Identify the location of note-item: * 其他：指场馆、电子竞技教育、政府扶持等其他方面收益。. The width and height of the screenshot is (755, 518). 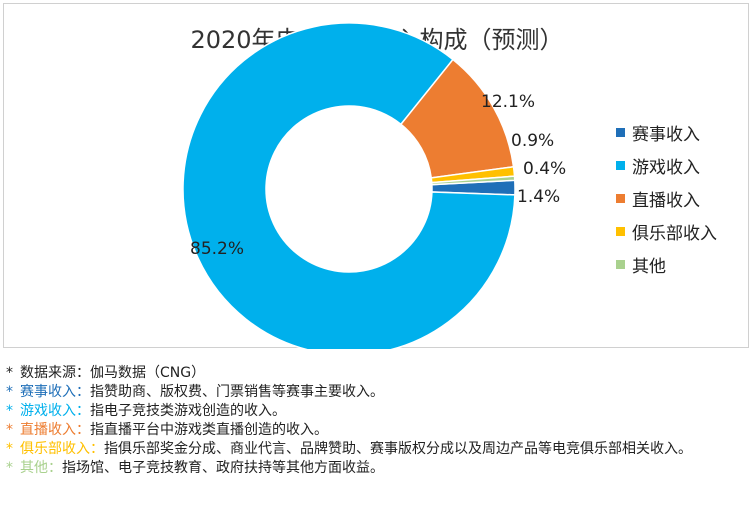
(378, 468).